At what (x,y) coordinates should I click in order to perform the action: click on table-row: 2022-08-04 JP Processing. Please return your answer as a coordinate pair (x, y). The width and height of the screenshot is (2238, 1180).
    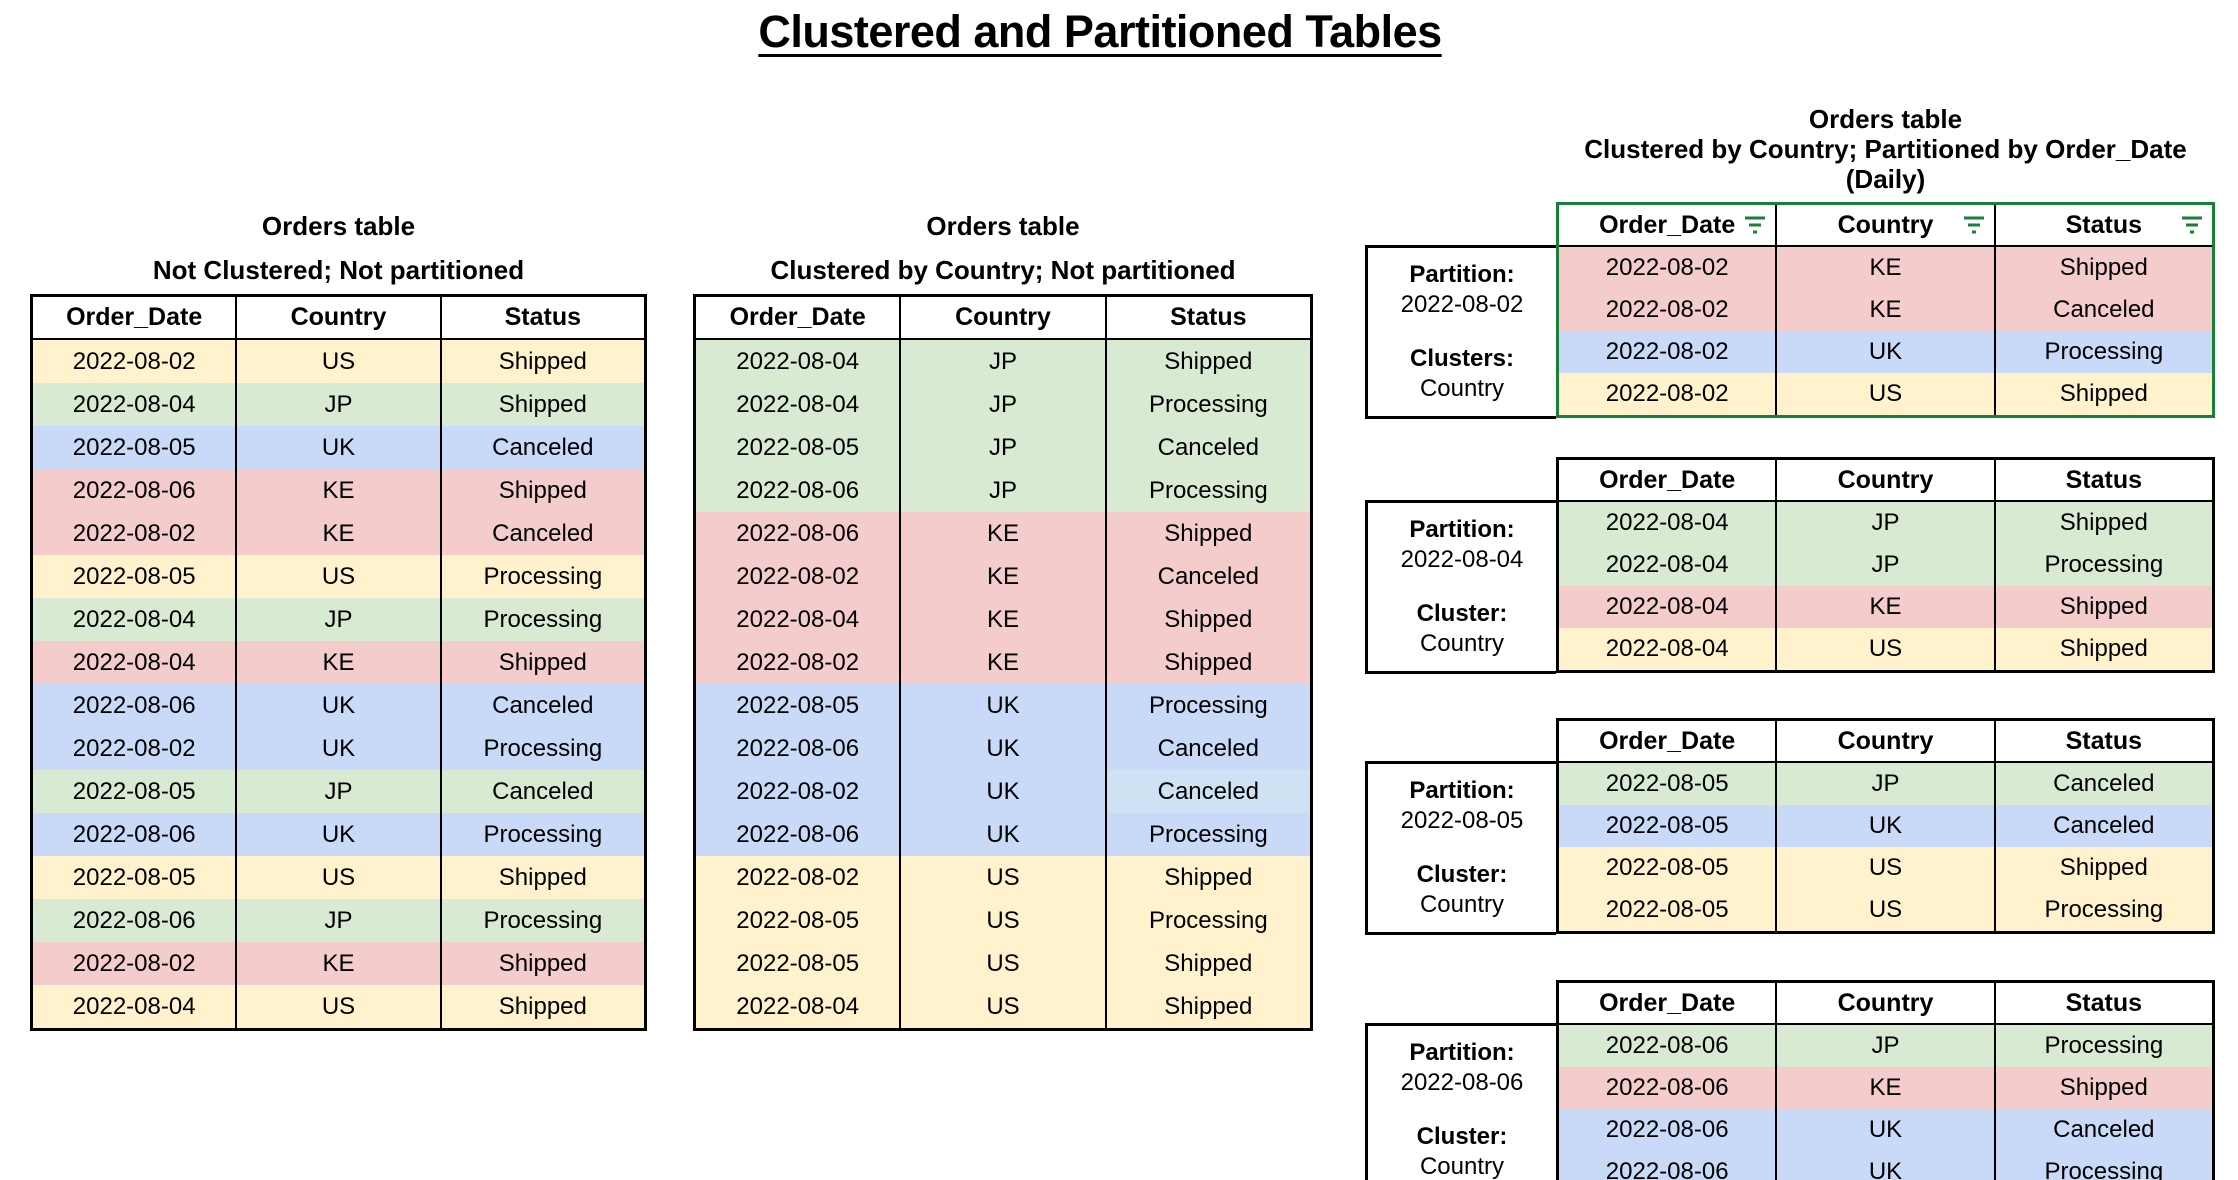
    Looking at the image, I should click on (1003, 404).